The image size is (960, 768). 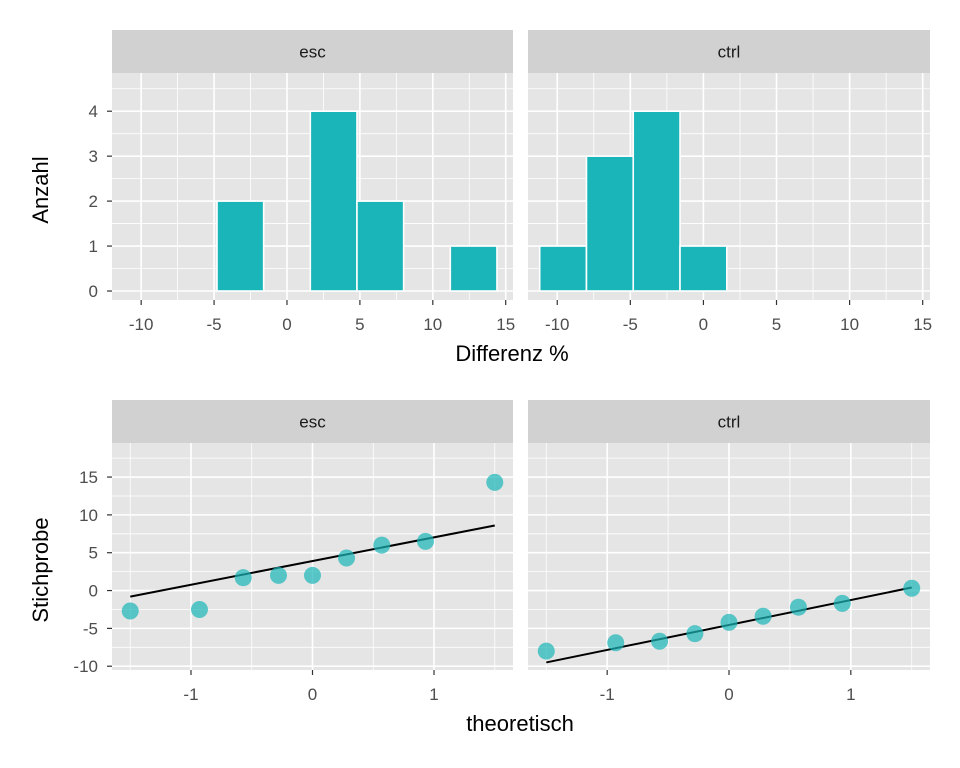 I want to click on y-tick-label: 10, so click(x=88, y=515).